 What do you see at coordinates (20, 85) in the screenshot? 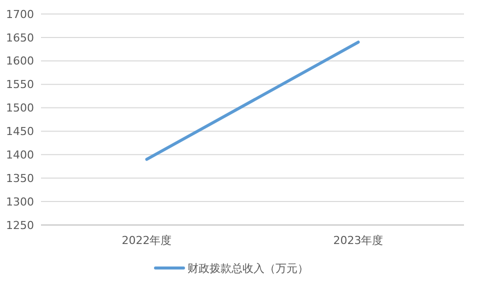
I see `y-tick-label: 1550` at bounding box center [20, 85].